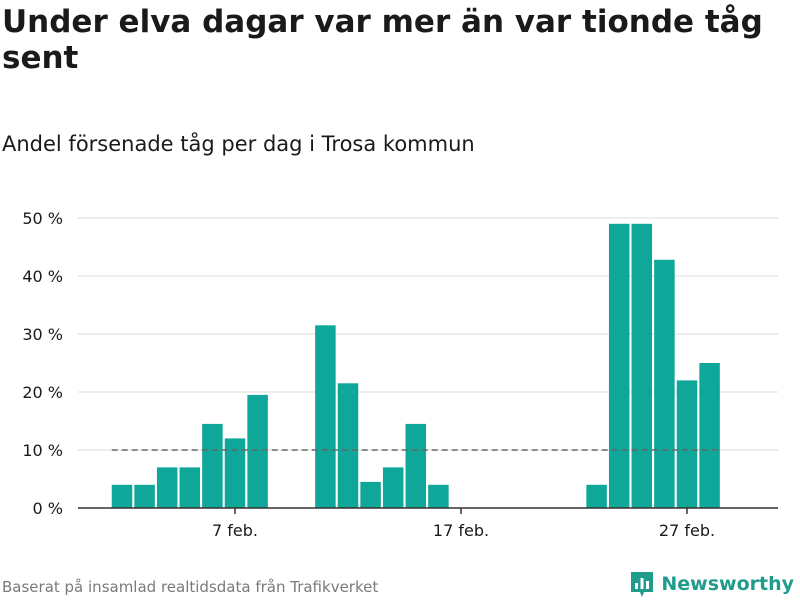 The width and height of the screenshot is (800, 600). I want to click on y-tick-label: 20 %, so click(42, 392).